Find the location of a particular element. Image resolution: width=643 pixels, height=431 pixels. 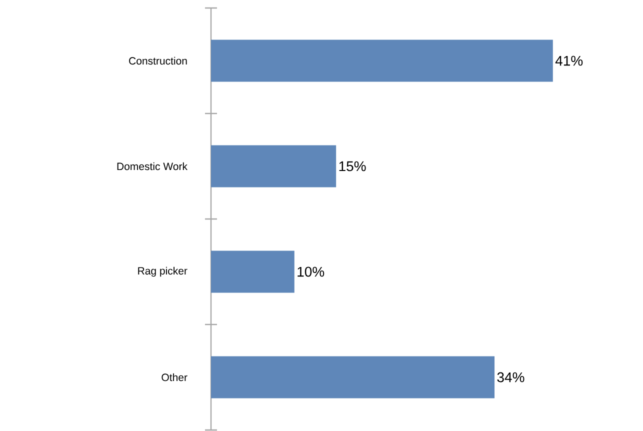

y-tick-label: Rag picker is located at coordinates (163, 271).